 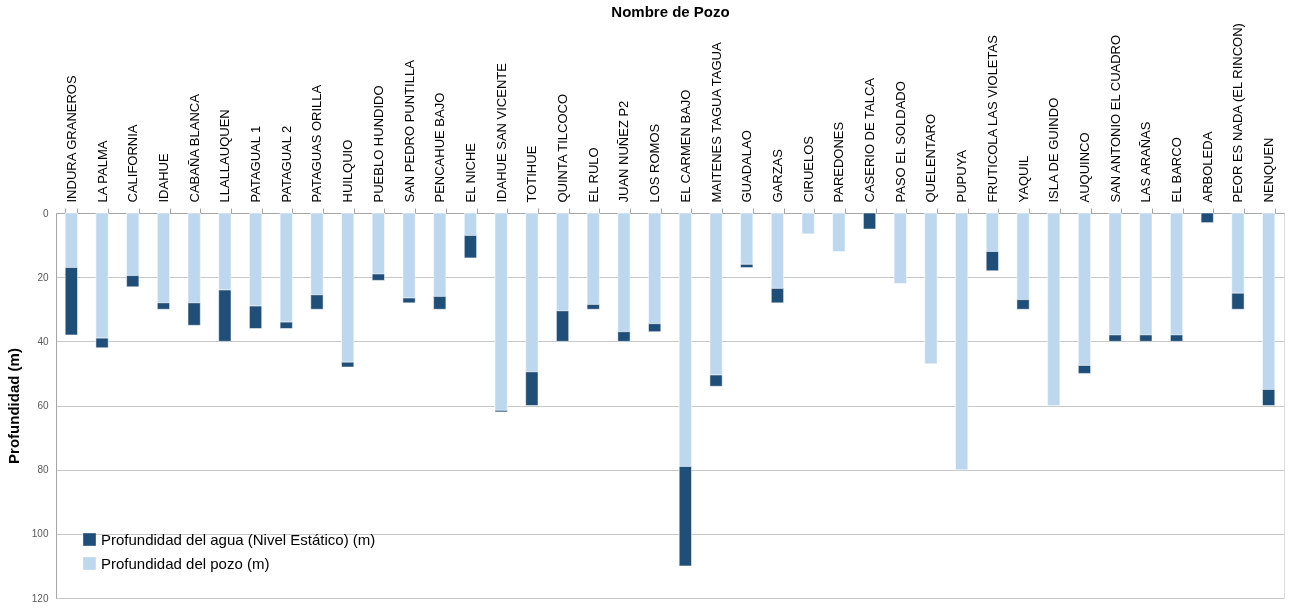 I want to click on x-tick-label: LLALLAUQUEN, so click(x=225, y=156).